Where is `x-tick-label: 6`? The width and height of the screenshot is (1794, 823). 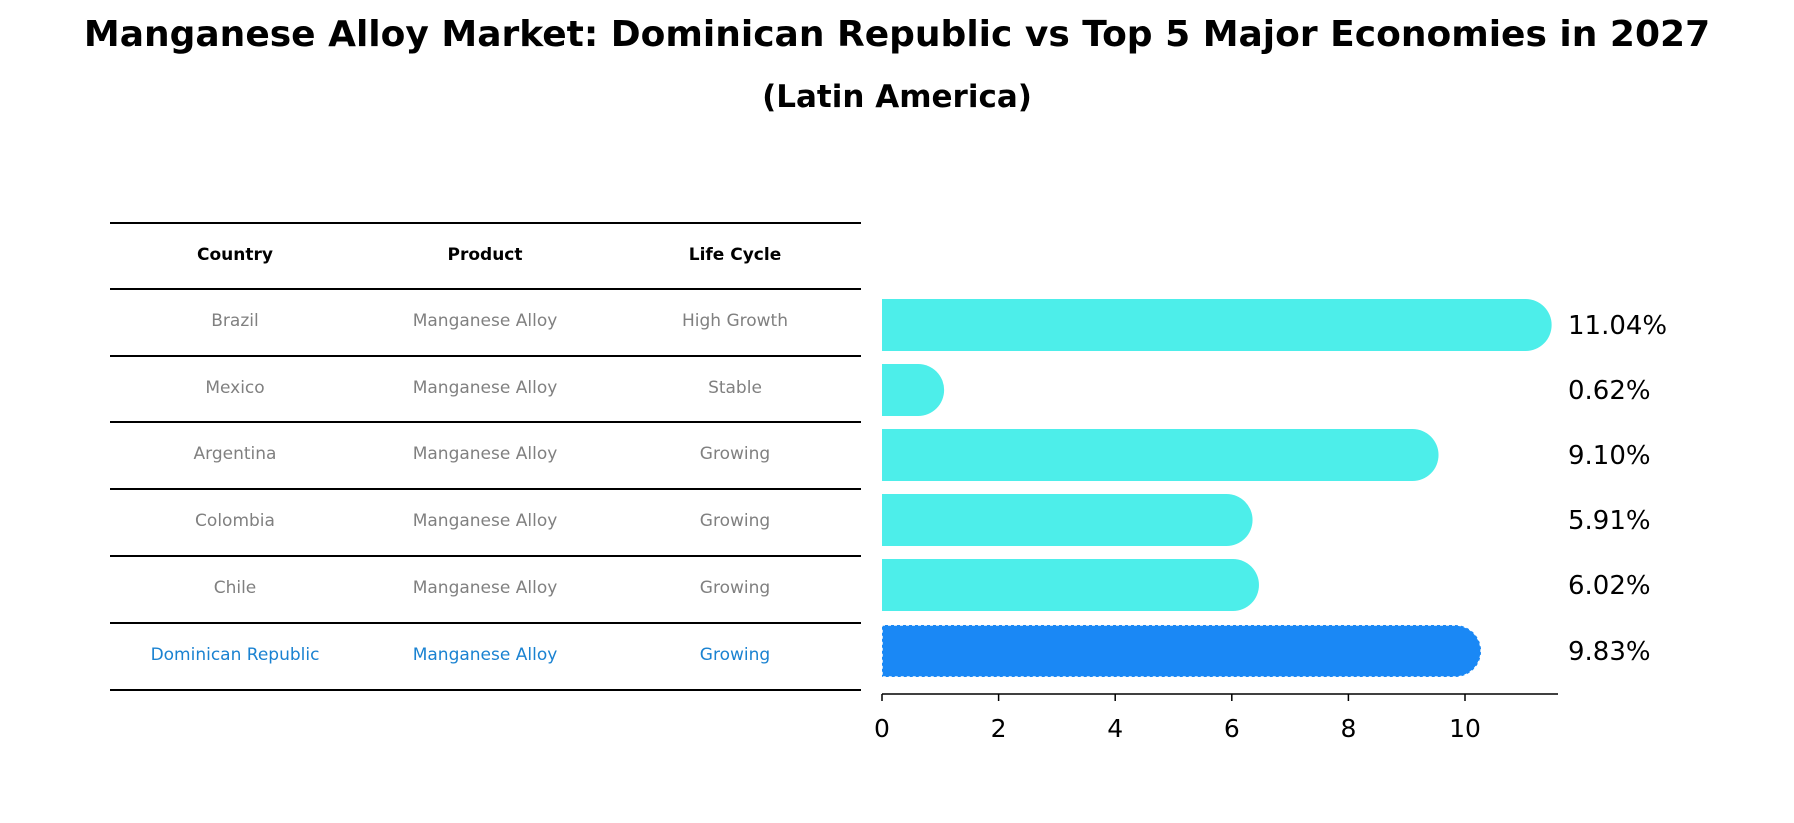 x-tick-label: 6 is located at coordinates (1232, 728).